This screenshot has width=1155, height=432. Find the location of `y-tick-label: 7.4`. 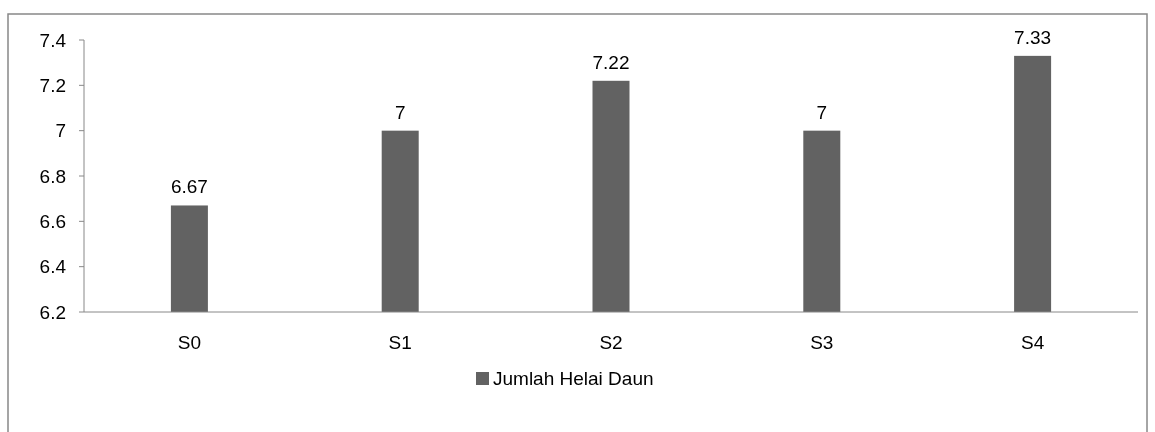

y-tick-label: 7.4 is located at coordinates (53, 40).